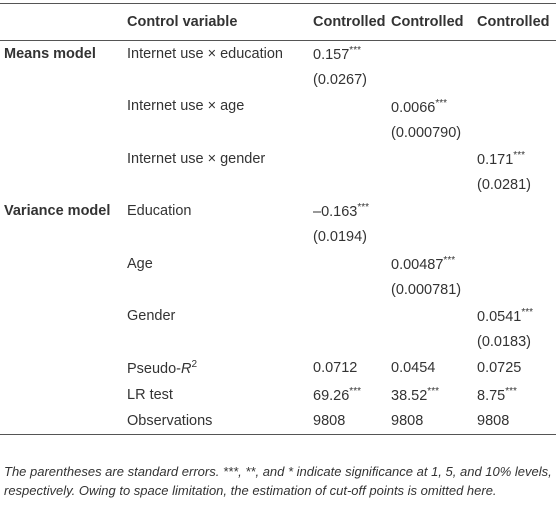  I want to click on table-row: (0.0267), so click(278, 80).